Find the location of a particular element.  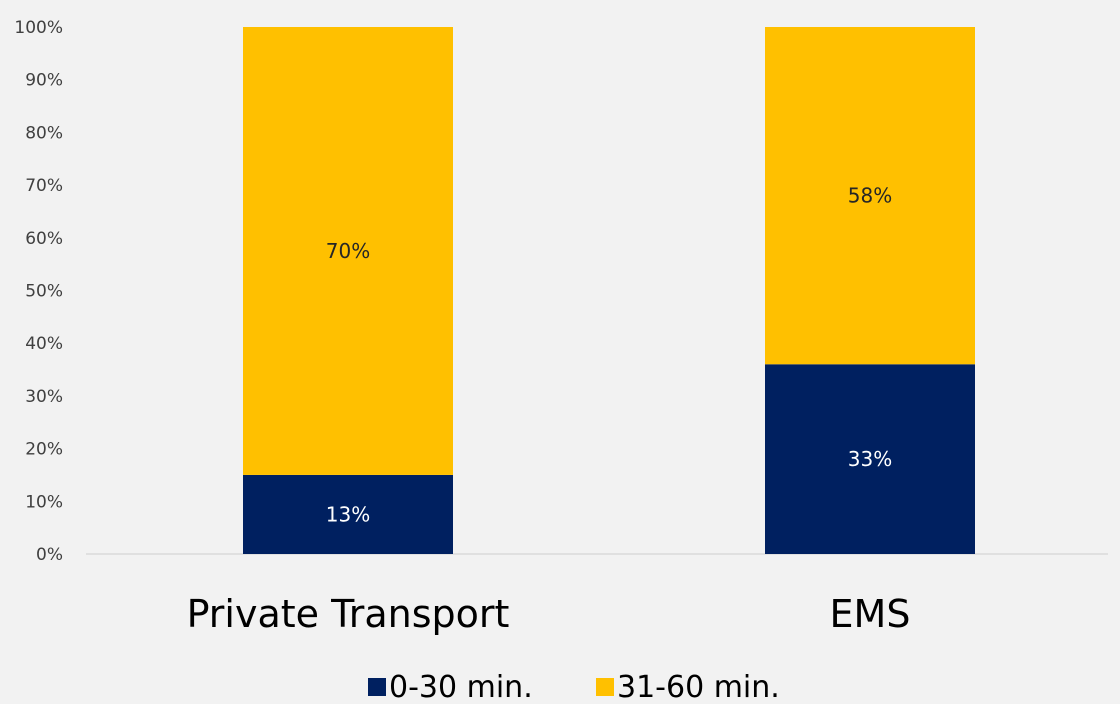

y-tick-label: 20% is located at coordinates (44, 450).